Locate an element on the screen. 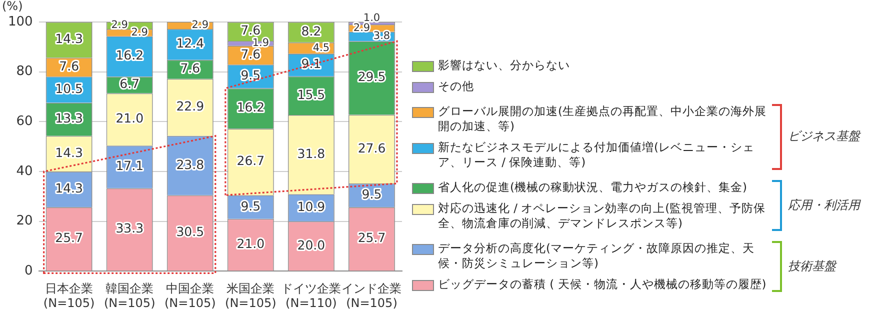 This screenshot has height=314, width=869. text: 技術基盤 is located at coordinates (812, 266).